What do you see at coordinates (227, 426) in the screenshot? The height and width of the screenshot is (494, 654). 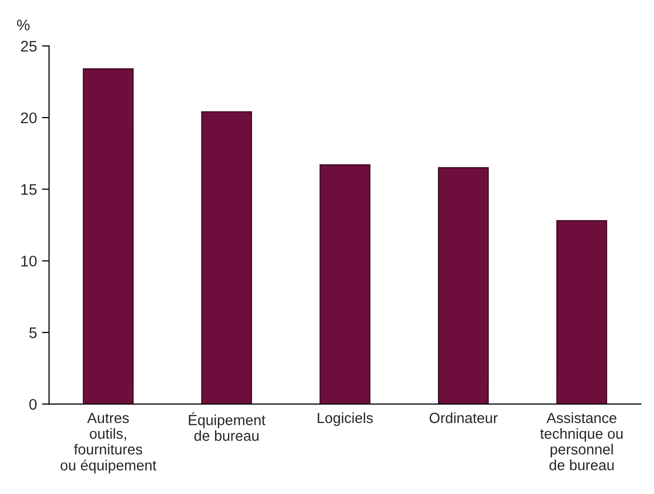 I see `x-tick-label: Équipement de bureau` at bounding box center [227, 426].